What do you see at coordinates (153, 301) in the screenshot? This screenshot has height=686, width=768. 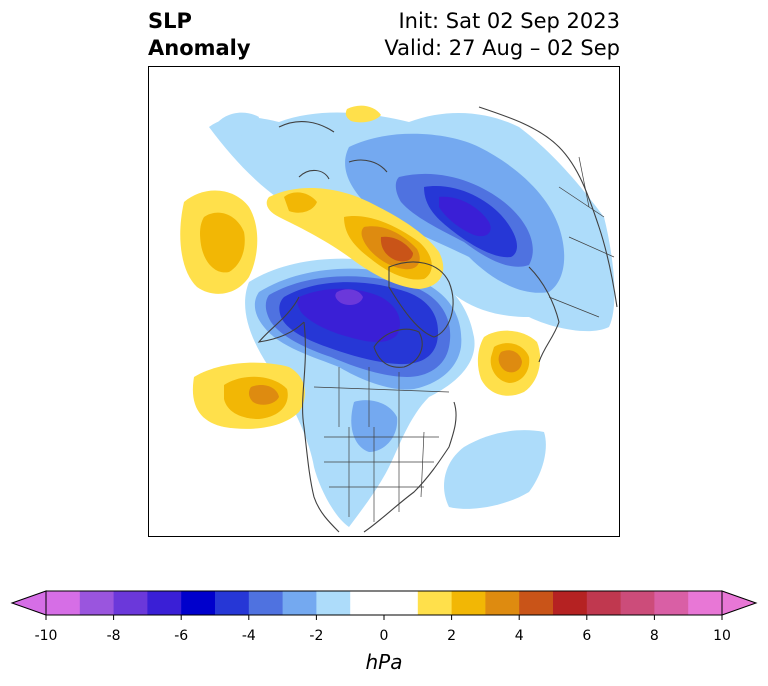 I see `contour-zero-edge` at bounding box center [153, 301].